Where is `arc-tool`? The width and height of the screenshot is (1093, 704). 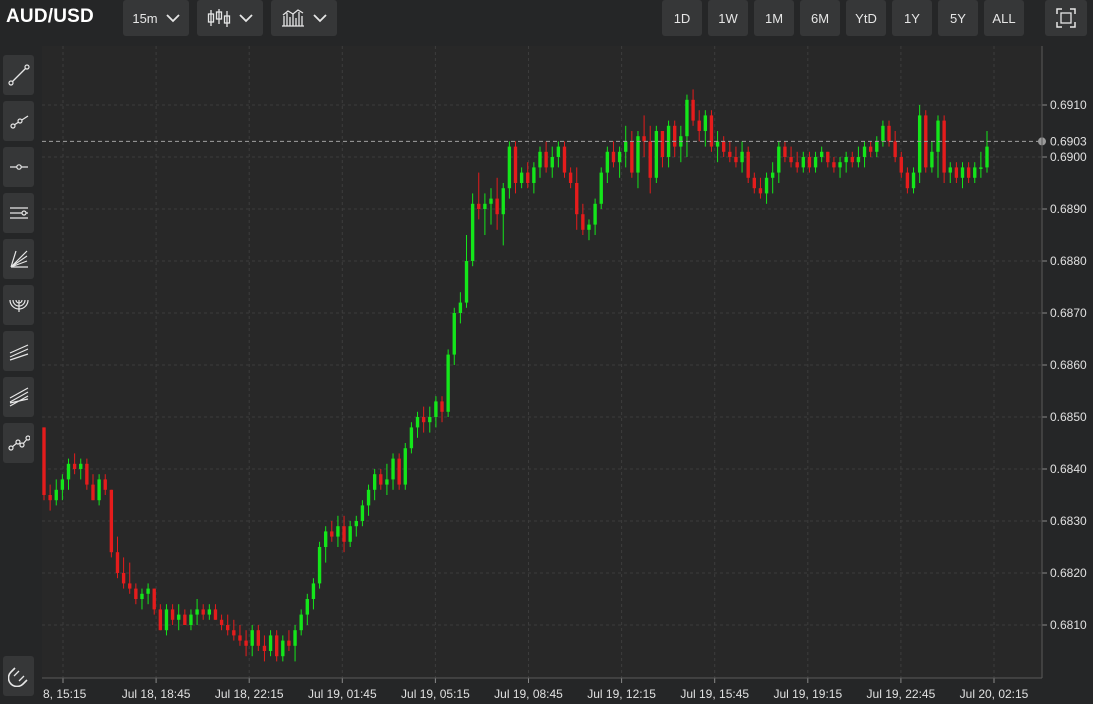
arc-tool is located at coordinates (18, 305).